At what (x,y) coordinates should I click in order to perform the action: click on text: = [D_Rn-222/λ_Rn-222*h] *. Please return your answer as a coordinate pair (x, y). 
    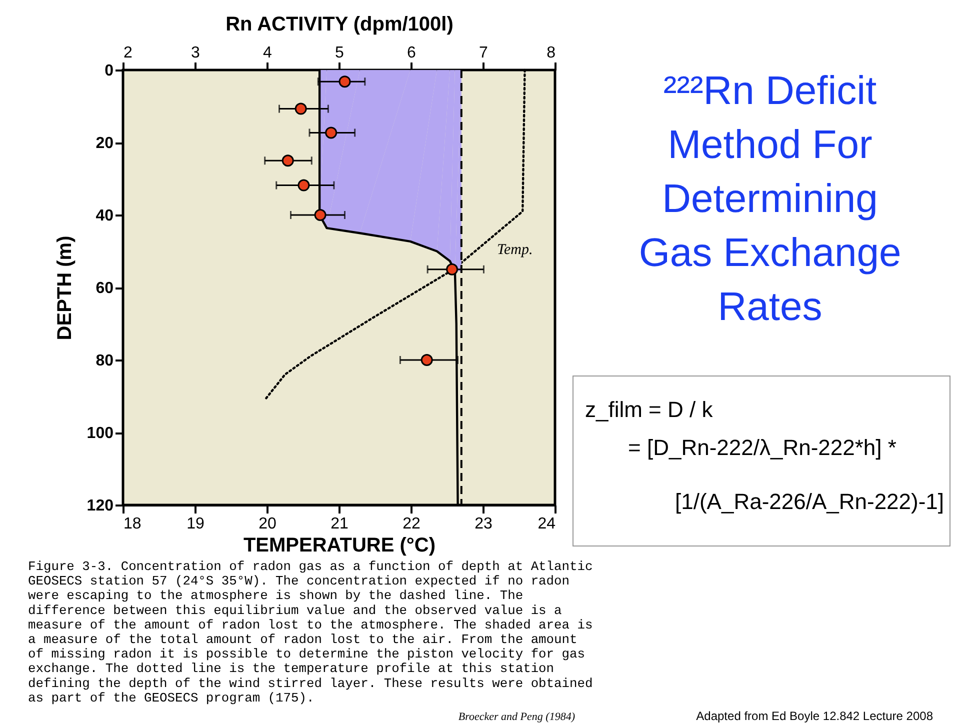
    Looking at the image, I should click on (762, 447).